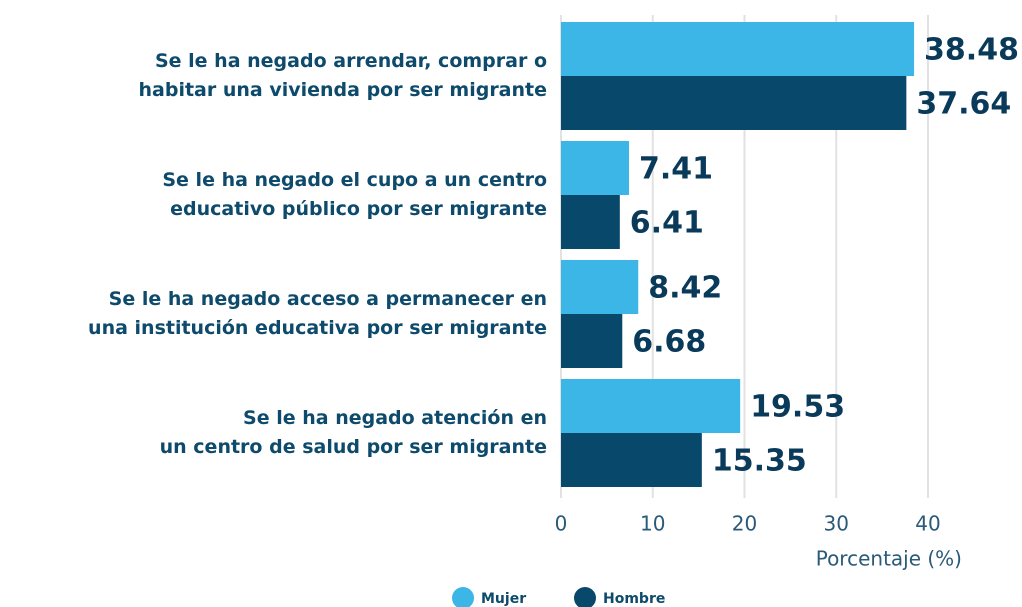 This screenshot has width=1022, height=607. I want to click on x-tick-label: 10, so click(652, 524).